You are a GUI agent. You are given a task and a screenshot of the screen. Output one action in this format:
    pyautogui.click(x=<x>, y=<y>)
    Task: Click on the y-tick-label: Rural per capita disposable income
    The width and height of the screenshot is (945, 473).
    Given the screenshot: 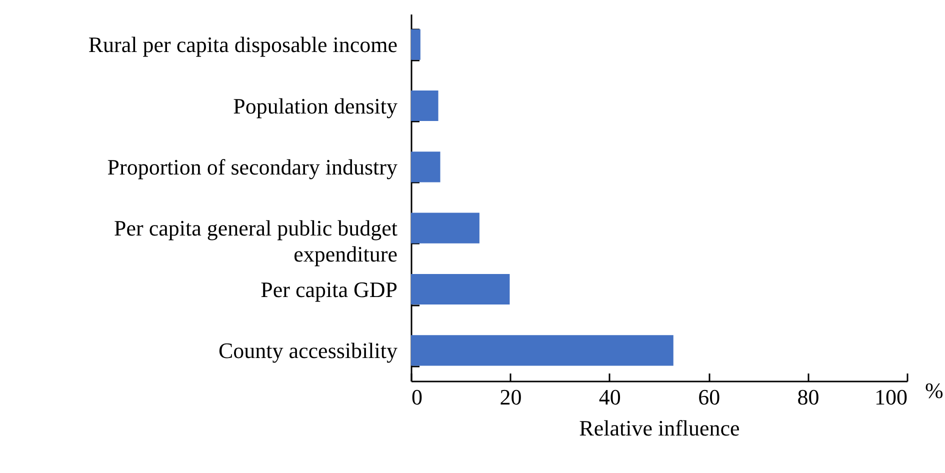 What is the action you would take?
    pyautogui.click(x=243, y=45)
    